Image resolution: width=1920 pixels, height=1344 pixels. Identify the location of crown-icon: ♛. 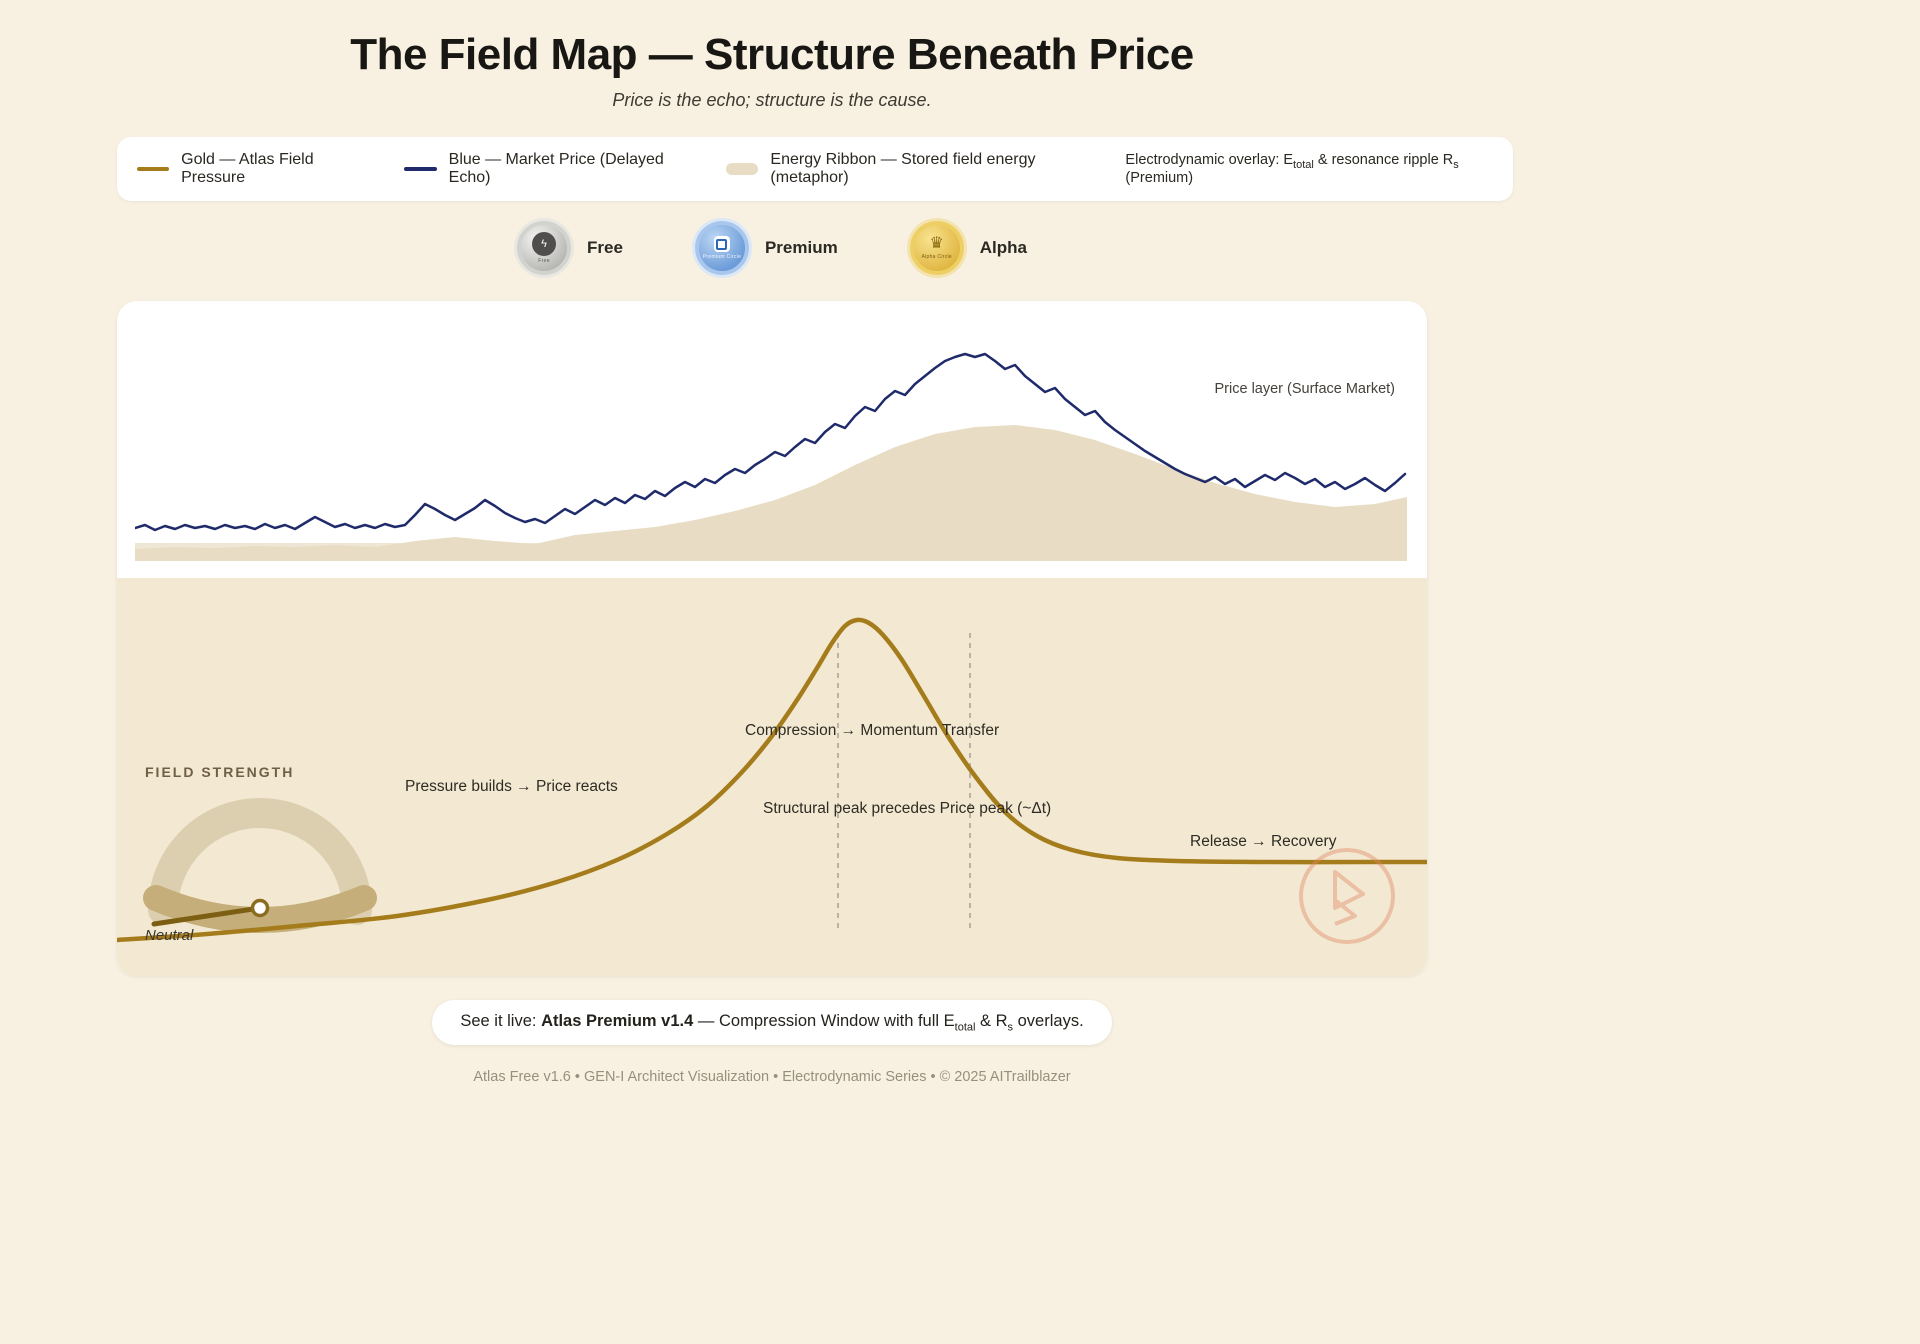
(936, 243).